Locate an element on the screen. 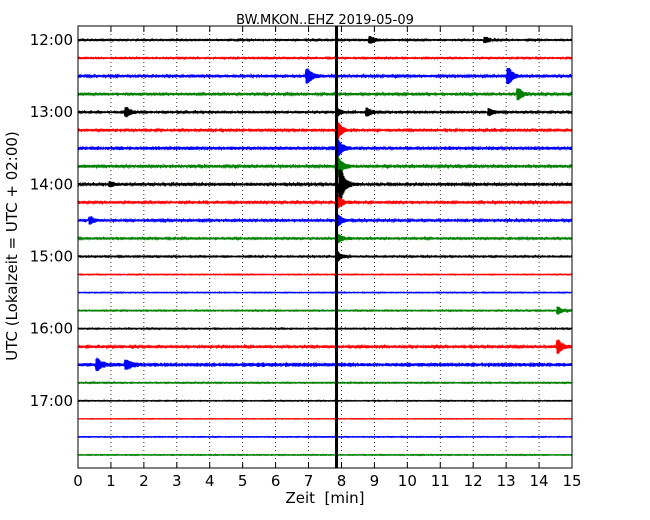 The height and width of the screenshot is (520, 650). y-tick-label: 16:00 is located at coordinates (51, 329).